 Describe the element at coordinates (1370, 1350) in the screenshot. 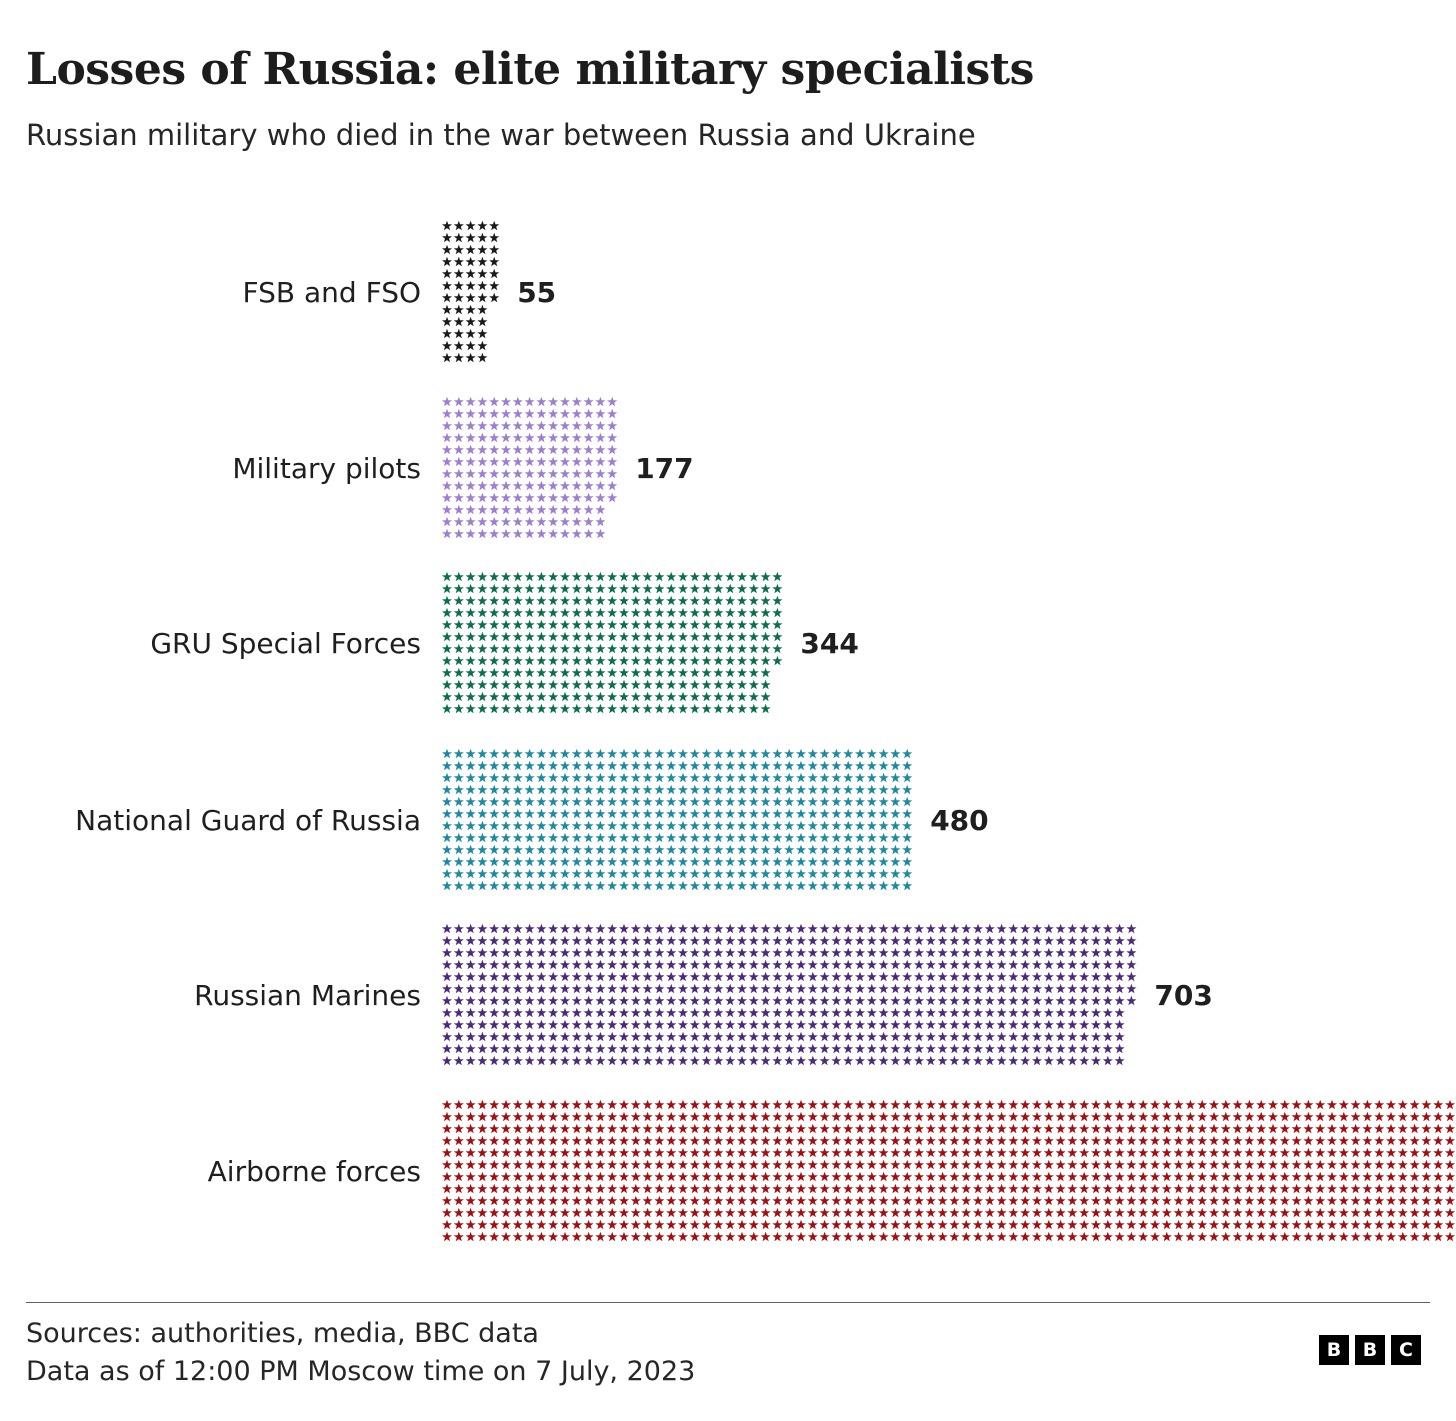

I see `bbc-logo-block: B` at that location.